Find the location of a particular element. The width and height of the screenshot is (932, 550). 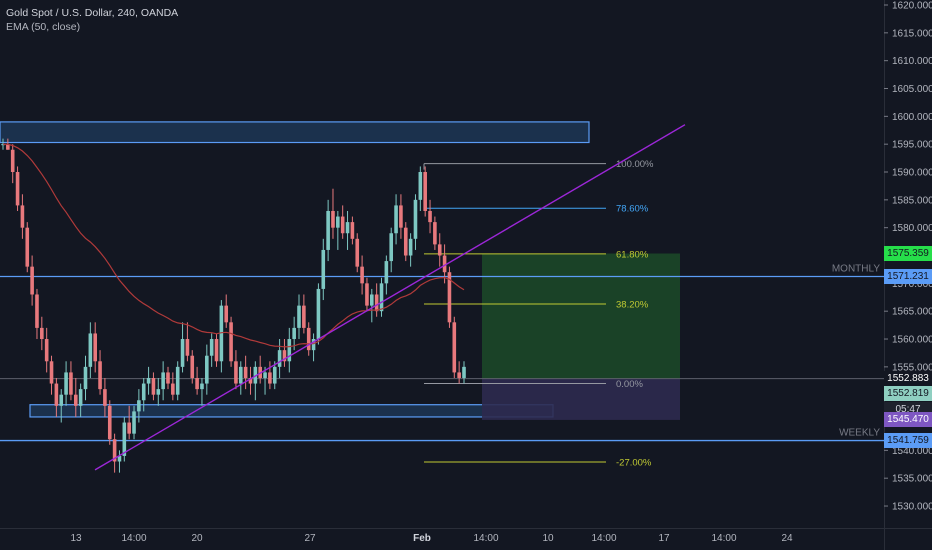

supply-demand-zone is located at coordinates (295, 132).